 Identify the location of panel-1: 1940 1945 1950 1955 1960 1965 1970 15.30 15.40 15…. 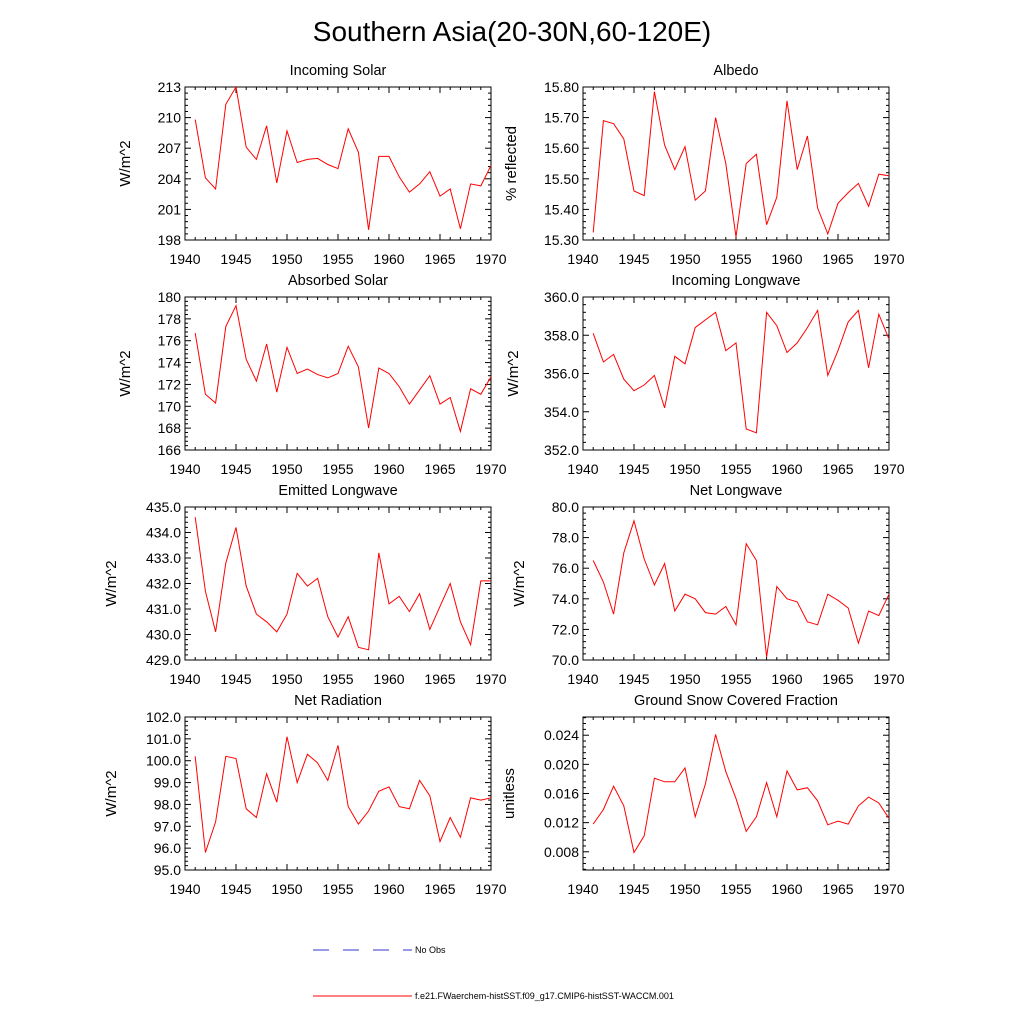
(704, 165).